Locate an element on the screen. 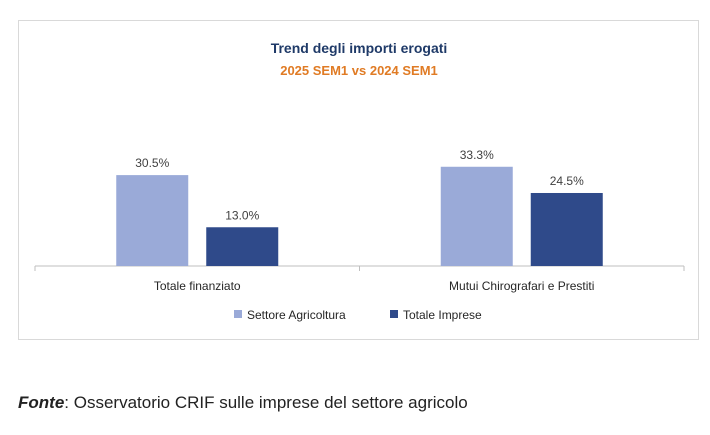  chart-subtitle: 2025 SEM1 vs 2024 SEM1 is located at coordinates (359, 70).